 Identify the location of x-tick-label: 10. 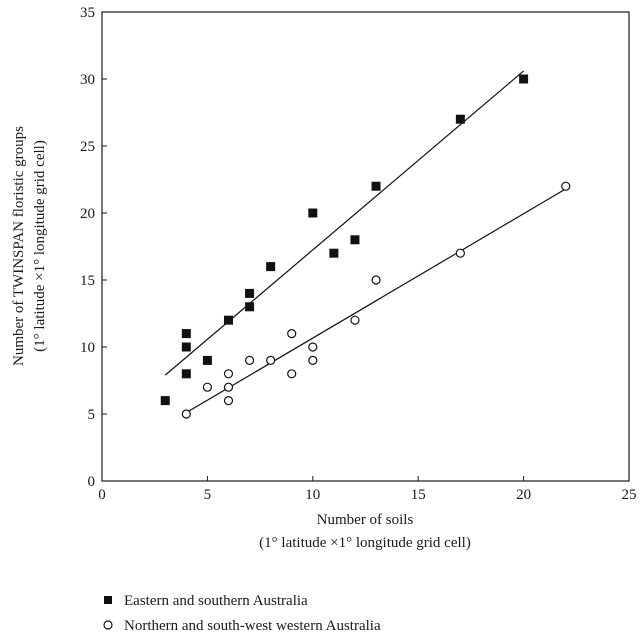
(312, 495).